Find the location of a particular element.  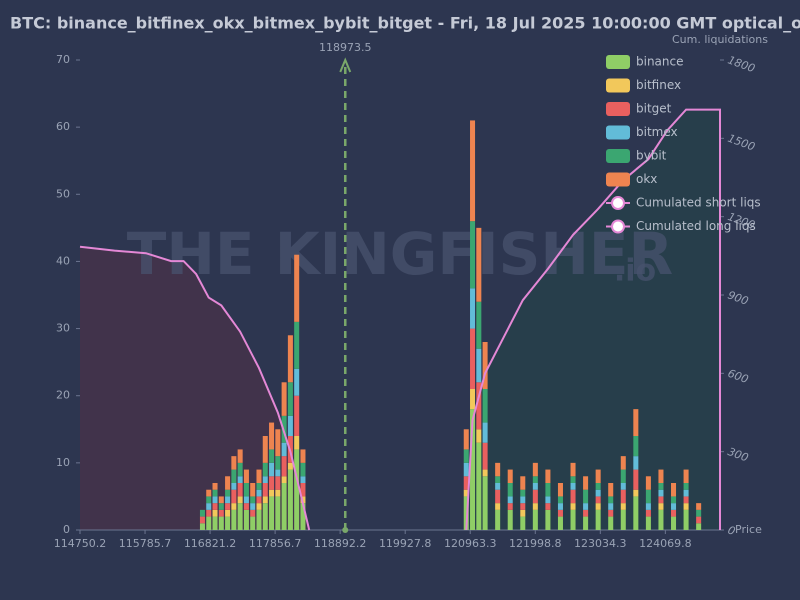

y2-axis-label: Cum. liquidations is located at coordinates (720, 39).